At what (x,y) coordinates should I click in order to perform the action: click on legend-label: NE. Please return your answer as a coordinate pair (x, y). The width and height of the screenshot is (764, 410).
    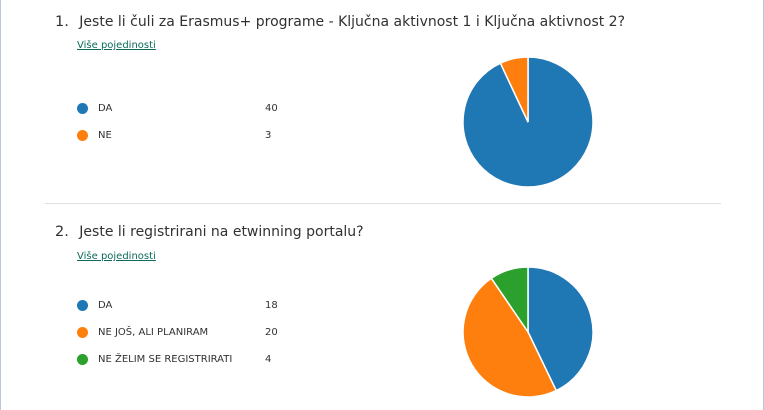
    Looking at the image, I should click on (105, 135).